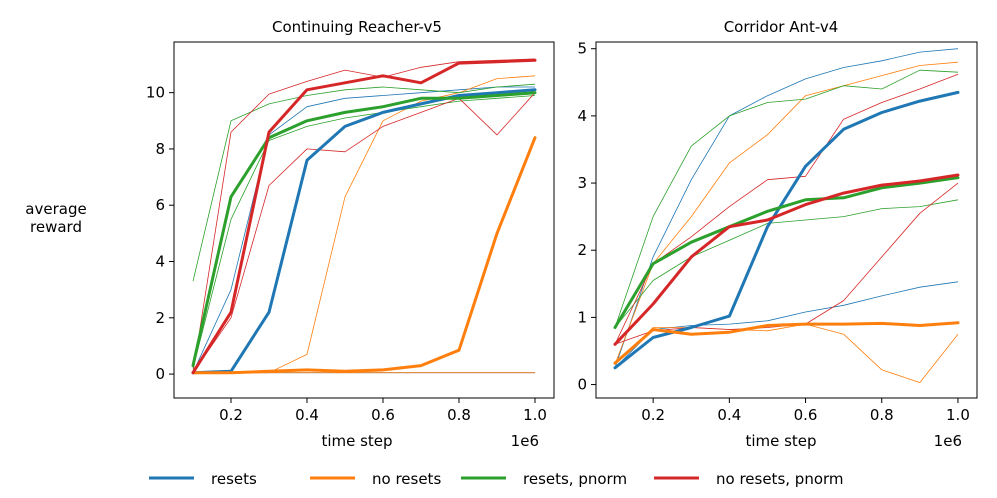 The width and height of the screenshot is (997, 498). Describe the element at coordinates (786, 343) in the screenshot. I see `series-line-no_resets` at that location.